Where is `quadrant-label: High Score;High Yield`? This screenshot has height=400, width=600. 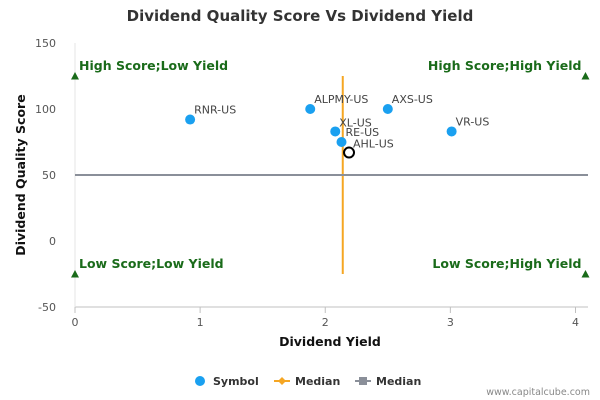
quadrant-label: High Score;High Yield is located at coordinates (505, 65).